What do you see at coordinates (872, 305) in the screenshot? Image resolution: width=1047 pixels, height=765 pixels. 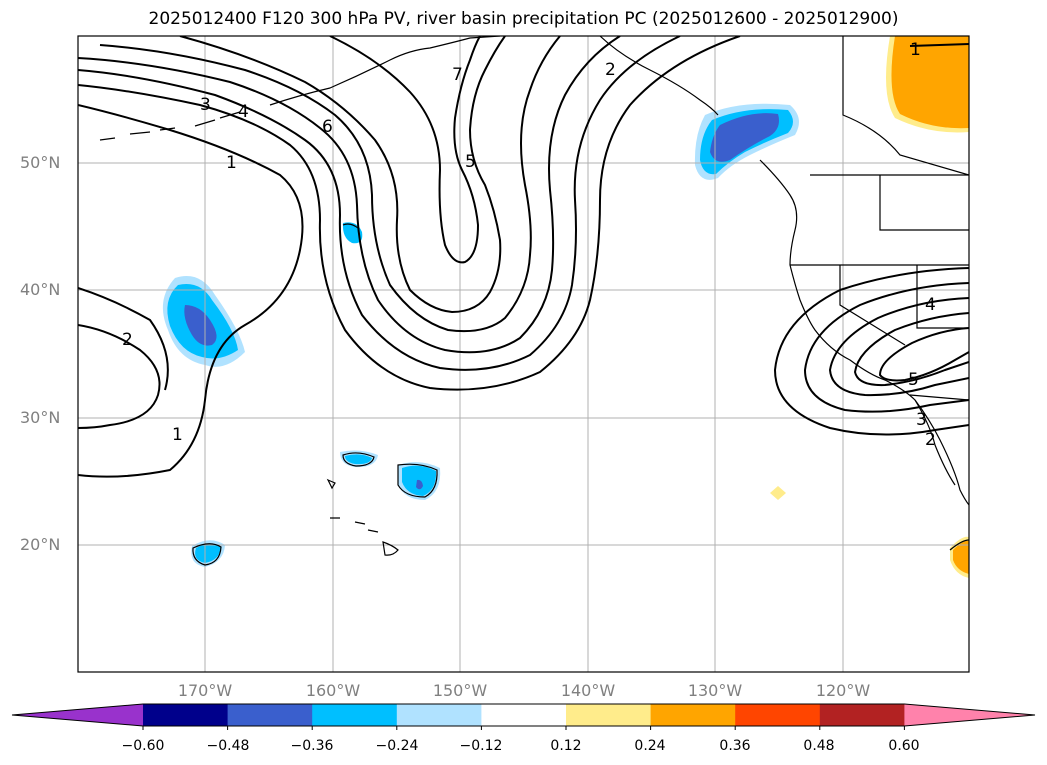 I see `state-border-nevada` at bounding box center [872, 305].